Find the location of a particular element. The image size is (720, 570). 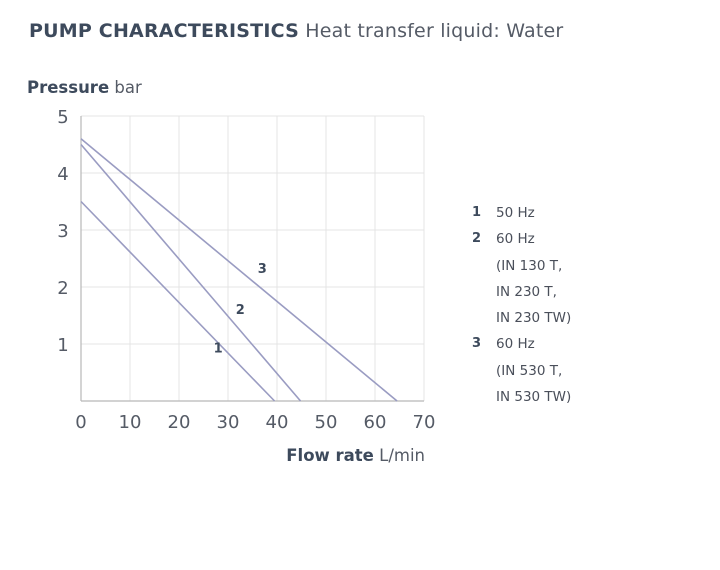

y-tick-label: 3 is located at coordinates (62, 231).